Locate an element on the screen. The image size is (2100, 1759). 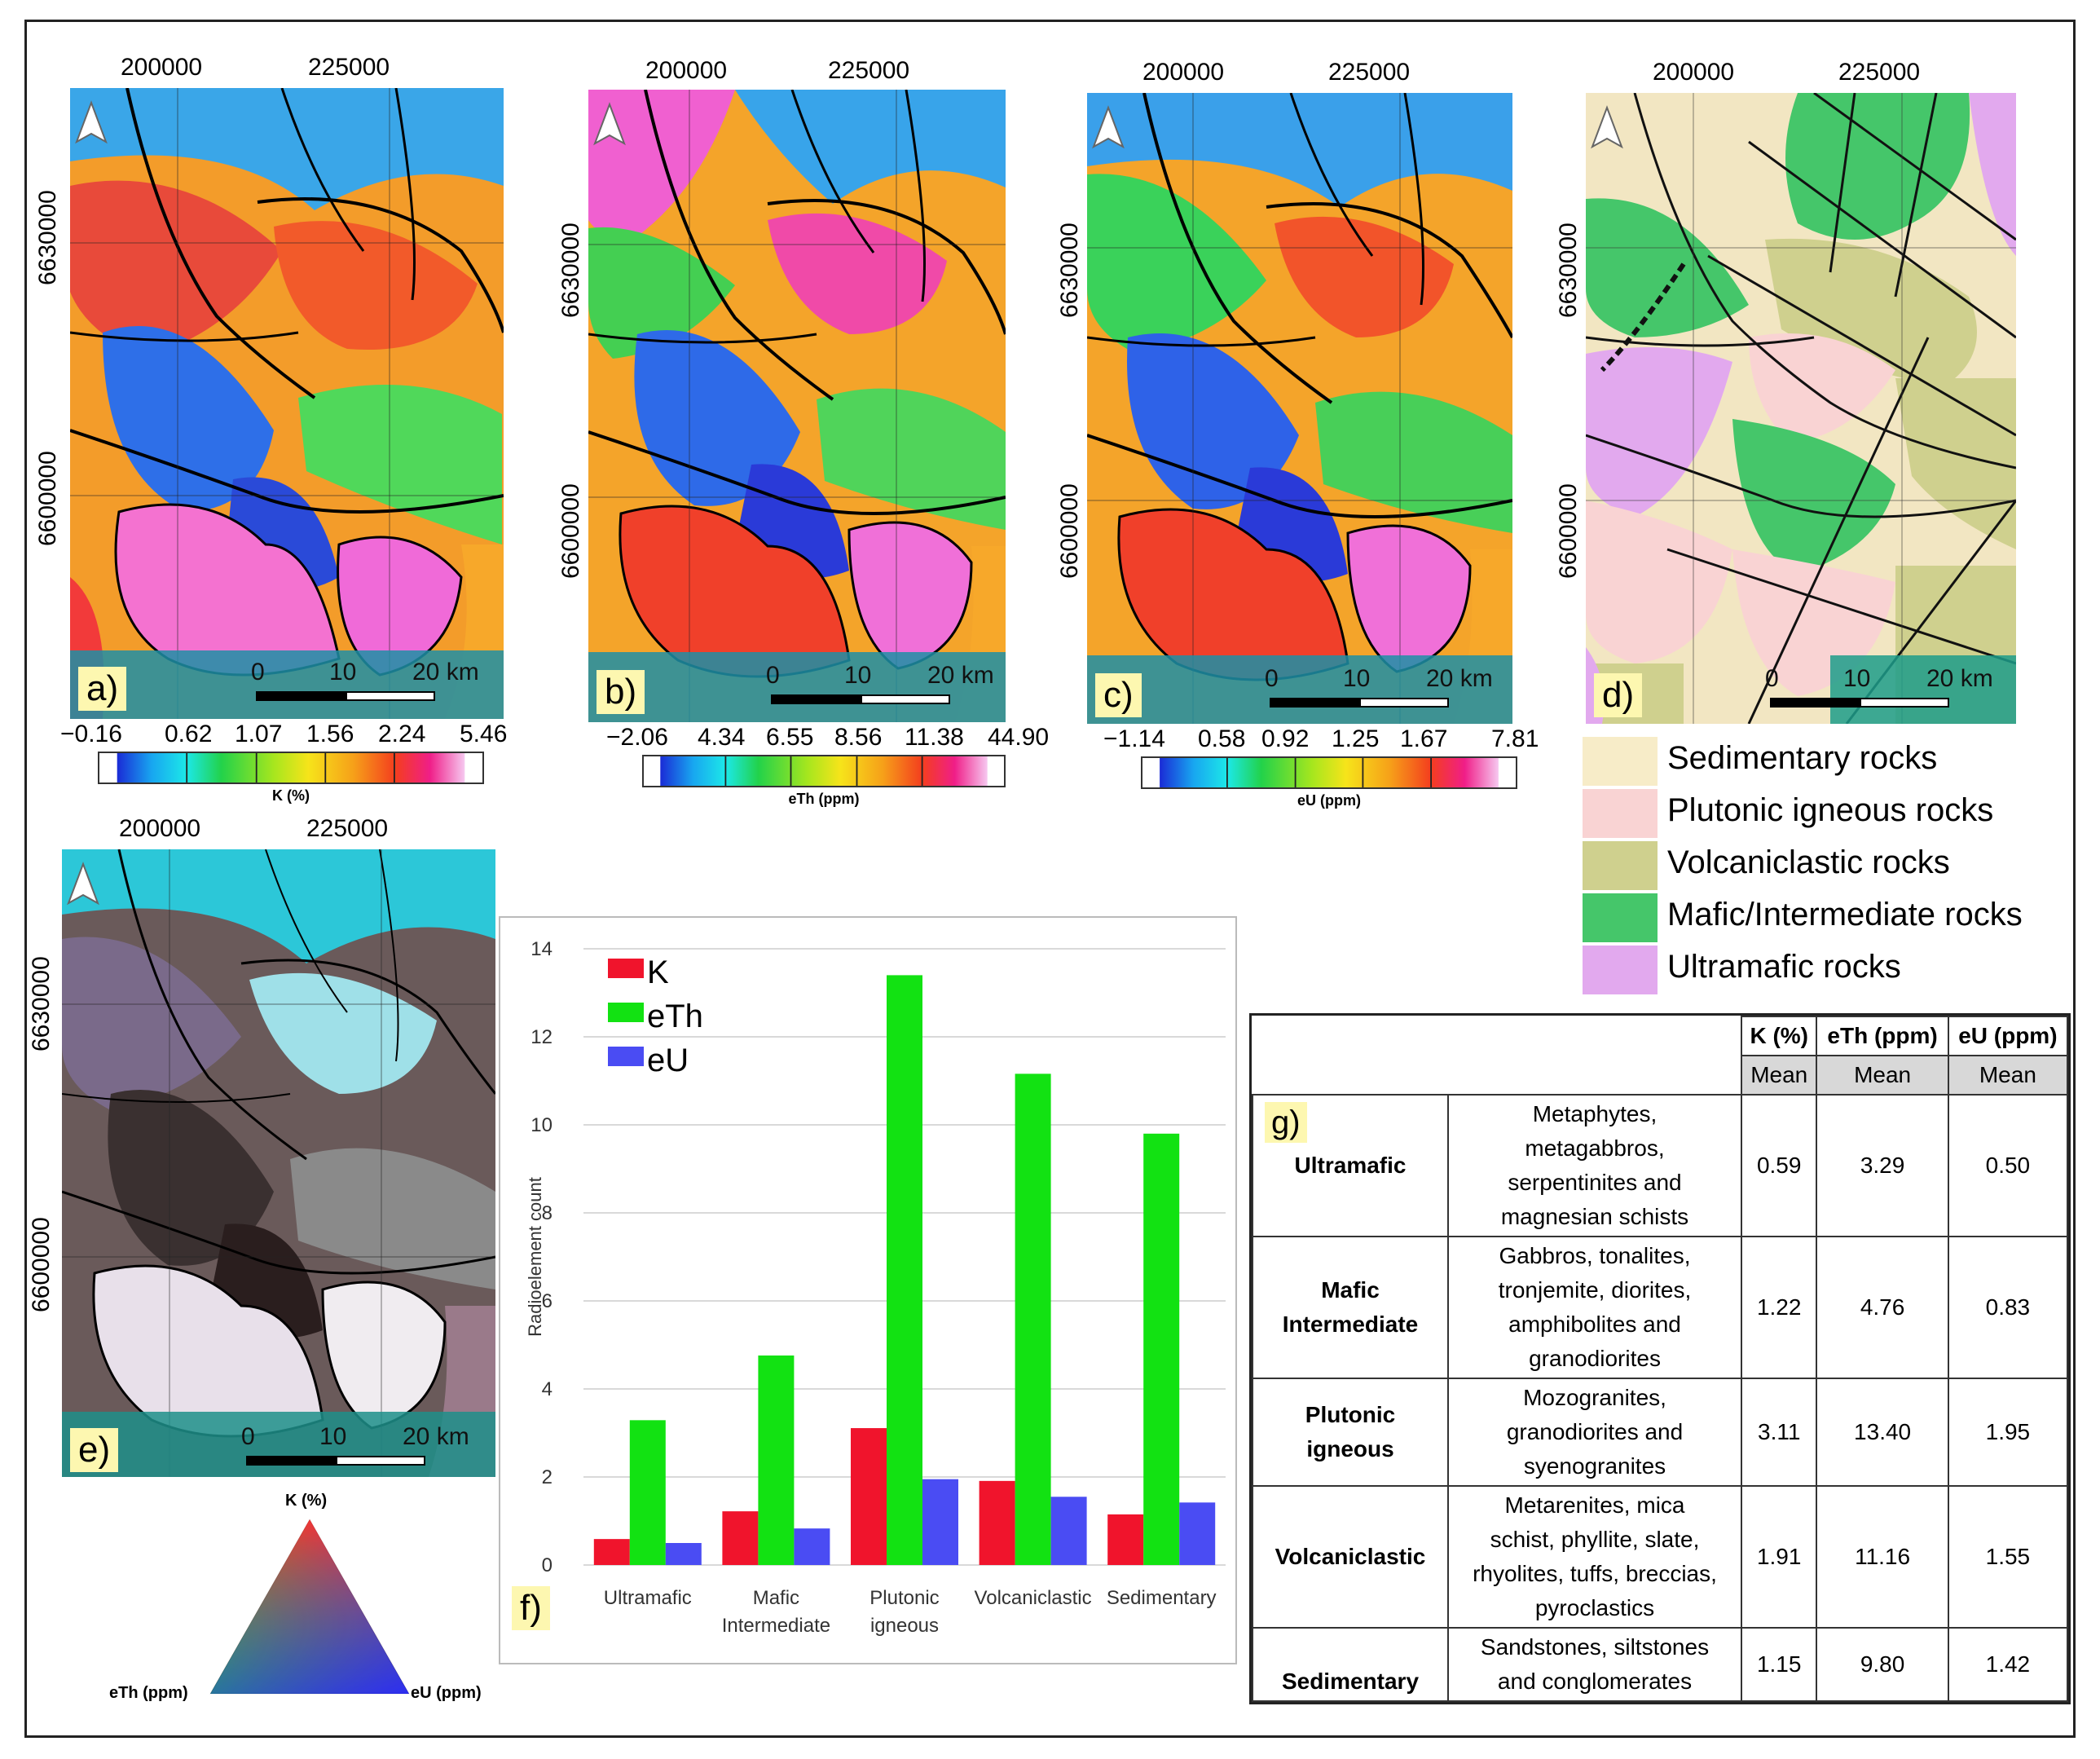
x-tick-a-1: 200000 is located at coordinates (162, 67).